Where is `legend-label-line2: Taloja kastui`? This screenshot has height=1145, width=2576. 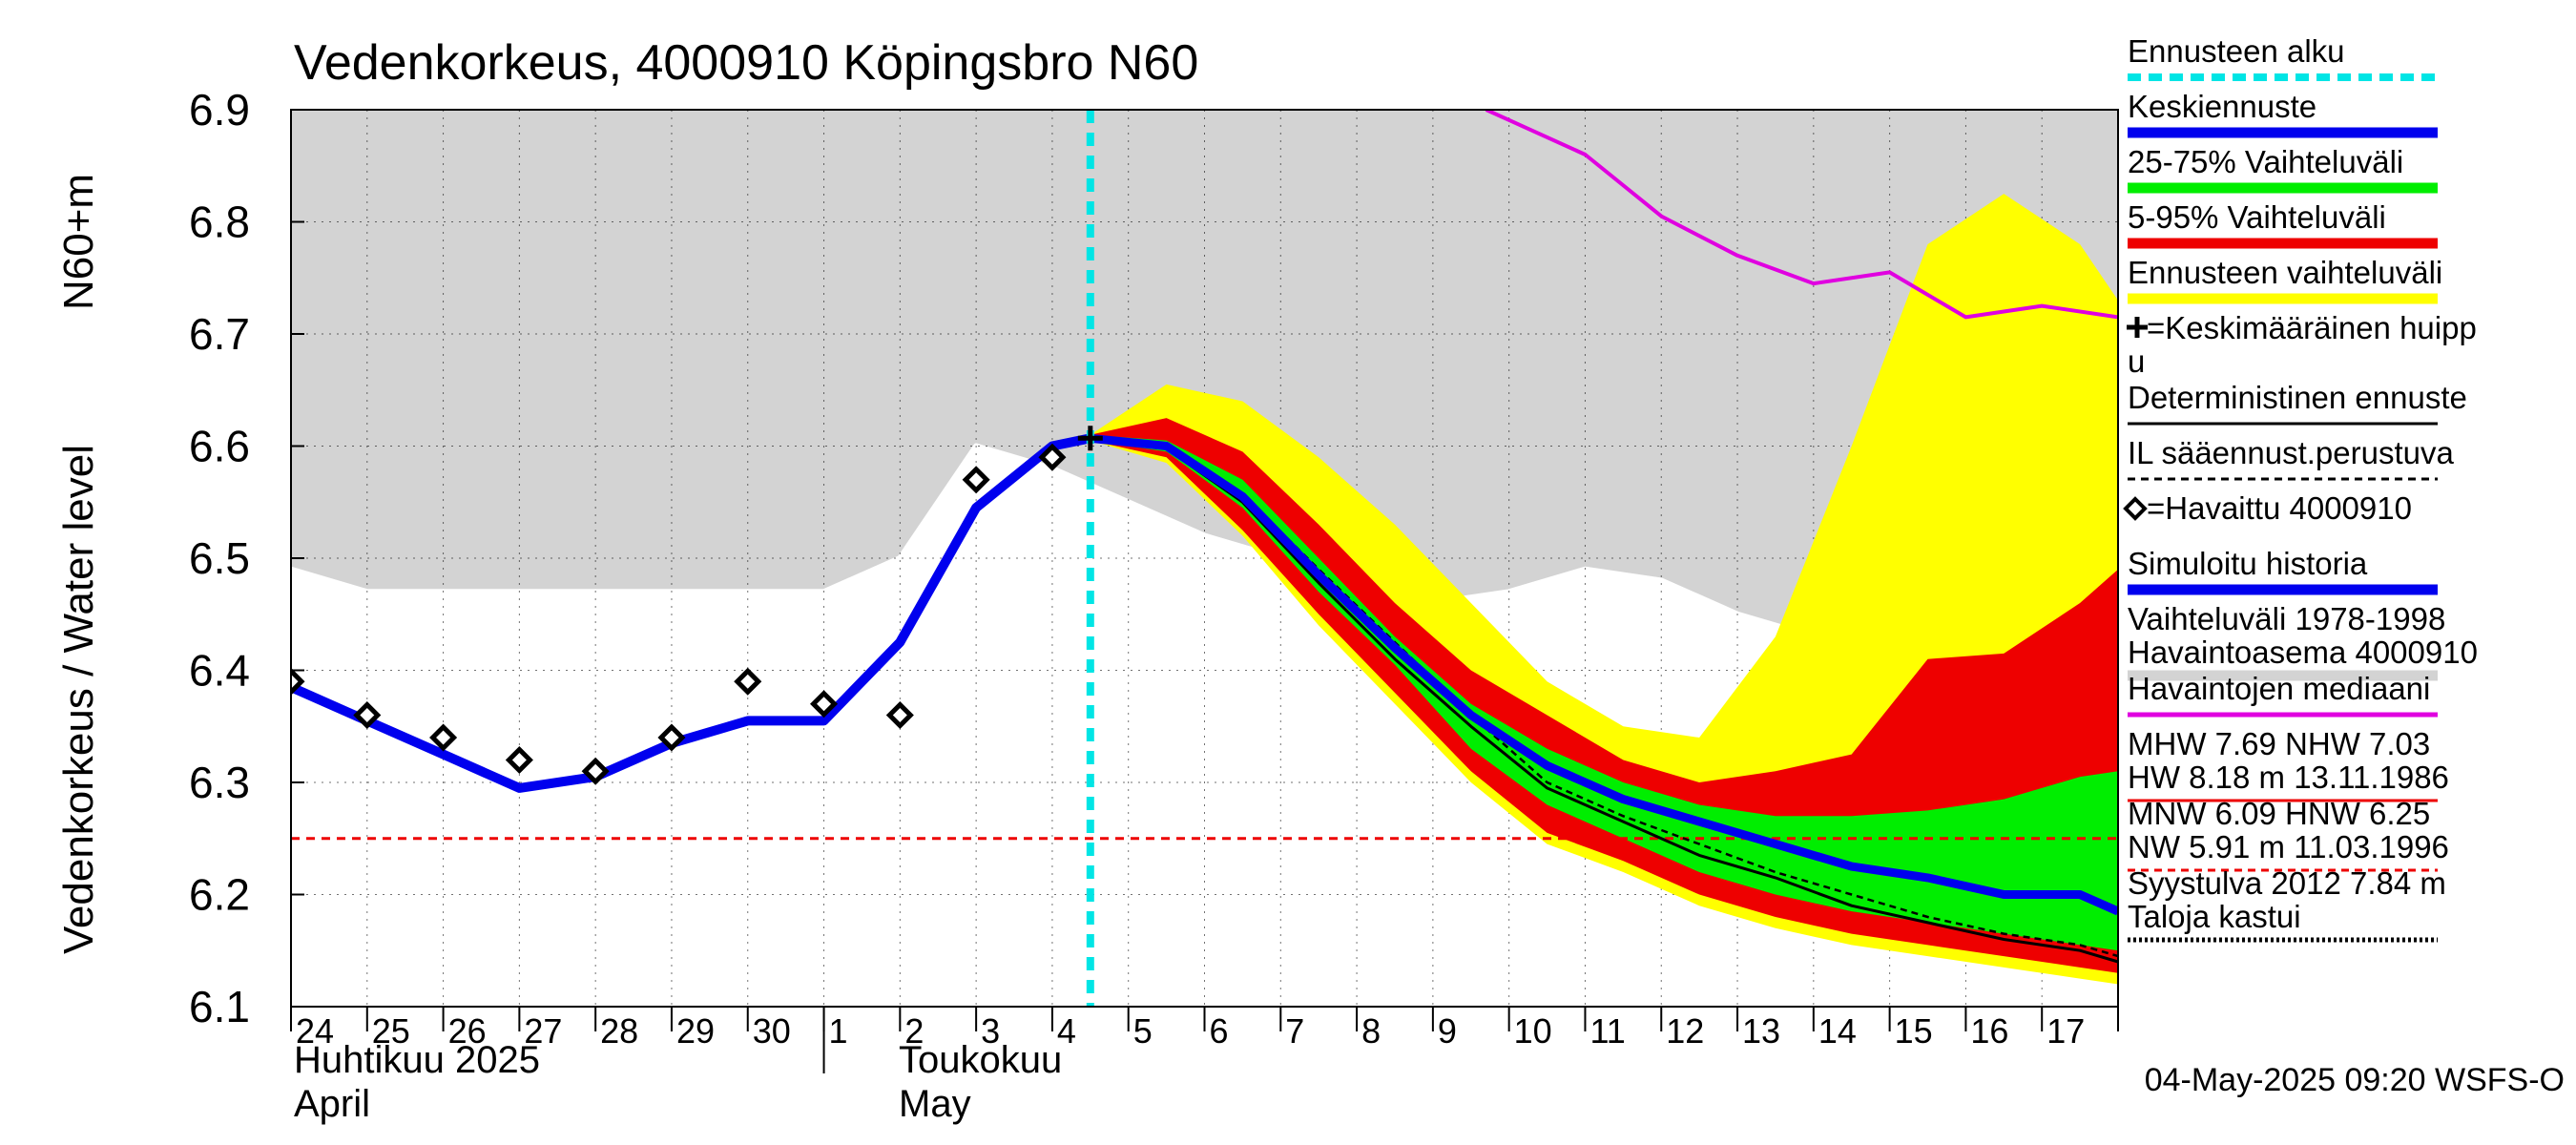
legend-label-line2: Taloja kastui is located at coordinates (2214, 916).